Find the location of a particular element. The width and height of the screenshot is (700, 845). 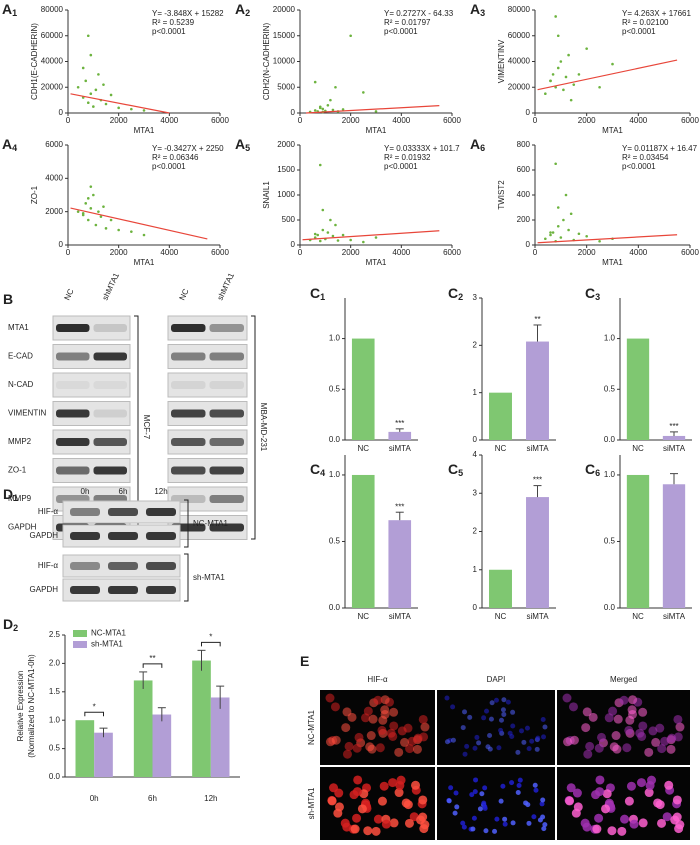

panel-letter: C is located at coordinates (453, 293).